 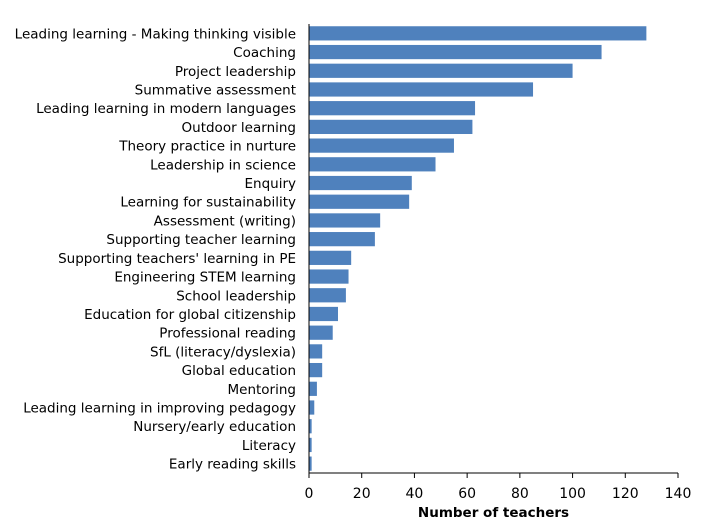 I want to click on x-tick-label: 100, so click(x=572, y=494).